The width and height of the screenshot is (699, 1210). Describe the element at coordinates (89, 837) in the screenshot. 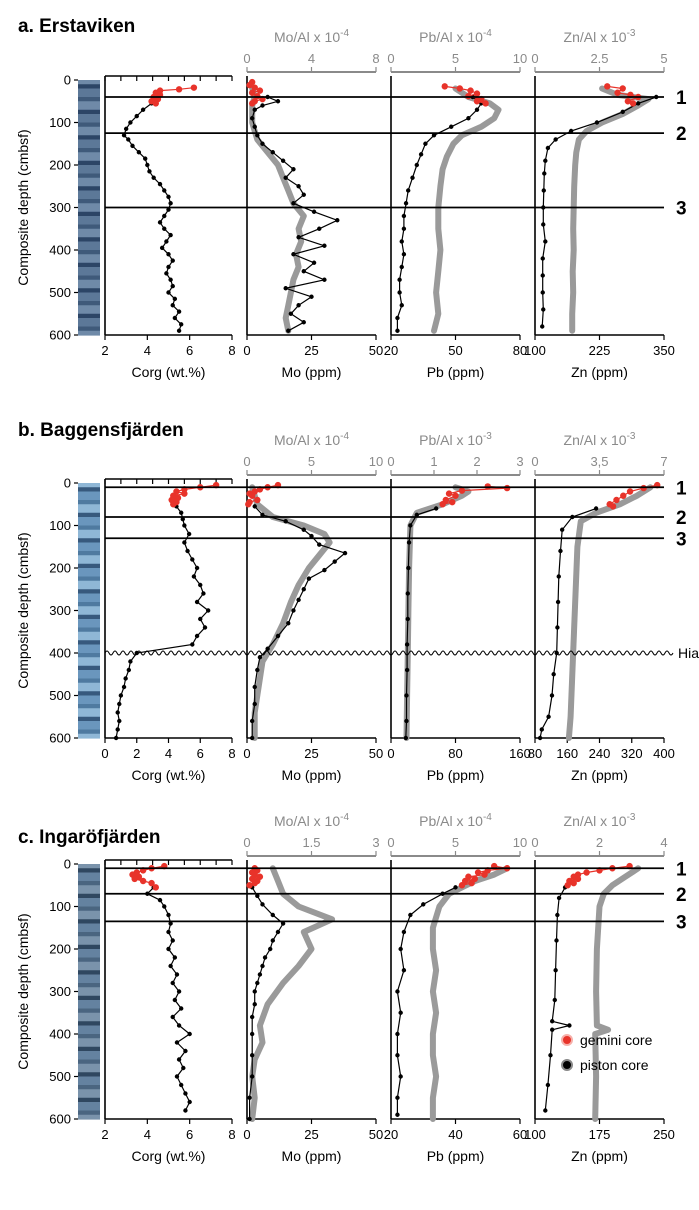

I see `chart-title: c. Ingaröfjärden` at that location.